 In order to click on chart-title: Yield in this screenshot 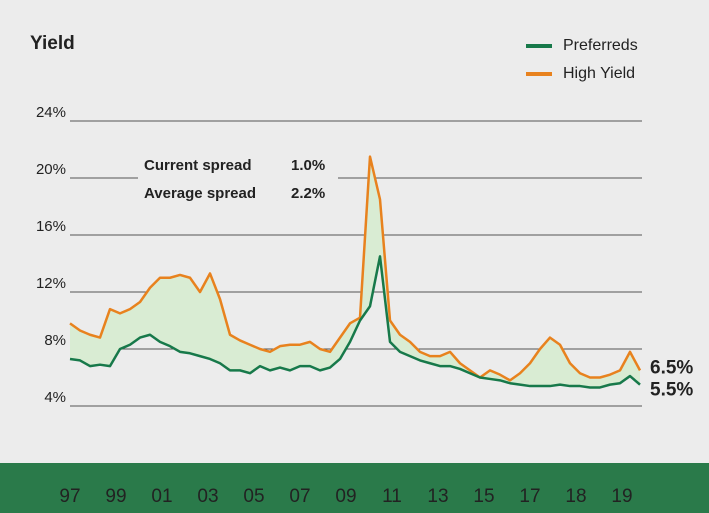, I will do `click(52, 43)`.